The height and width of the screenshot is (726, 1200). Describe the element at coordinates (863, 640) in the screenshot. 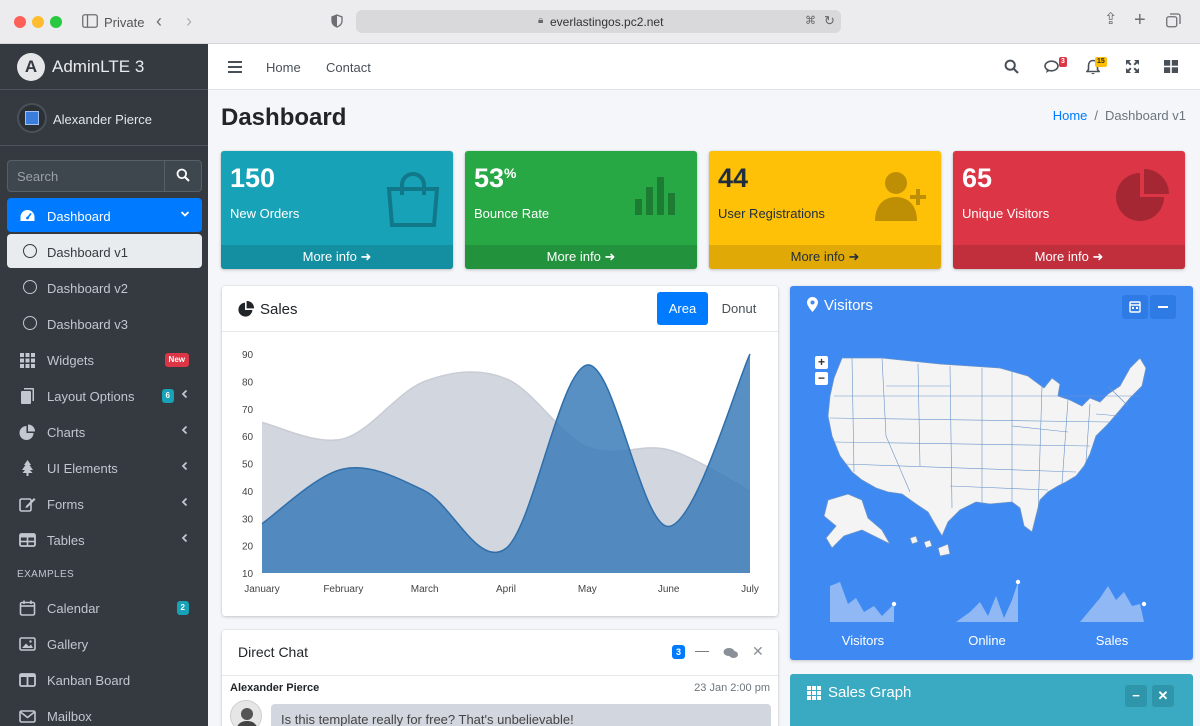

I see `sparkline-label-visitors: Visitors` at that location.